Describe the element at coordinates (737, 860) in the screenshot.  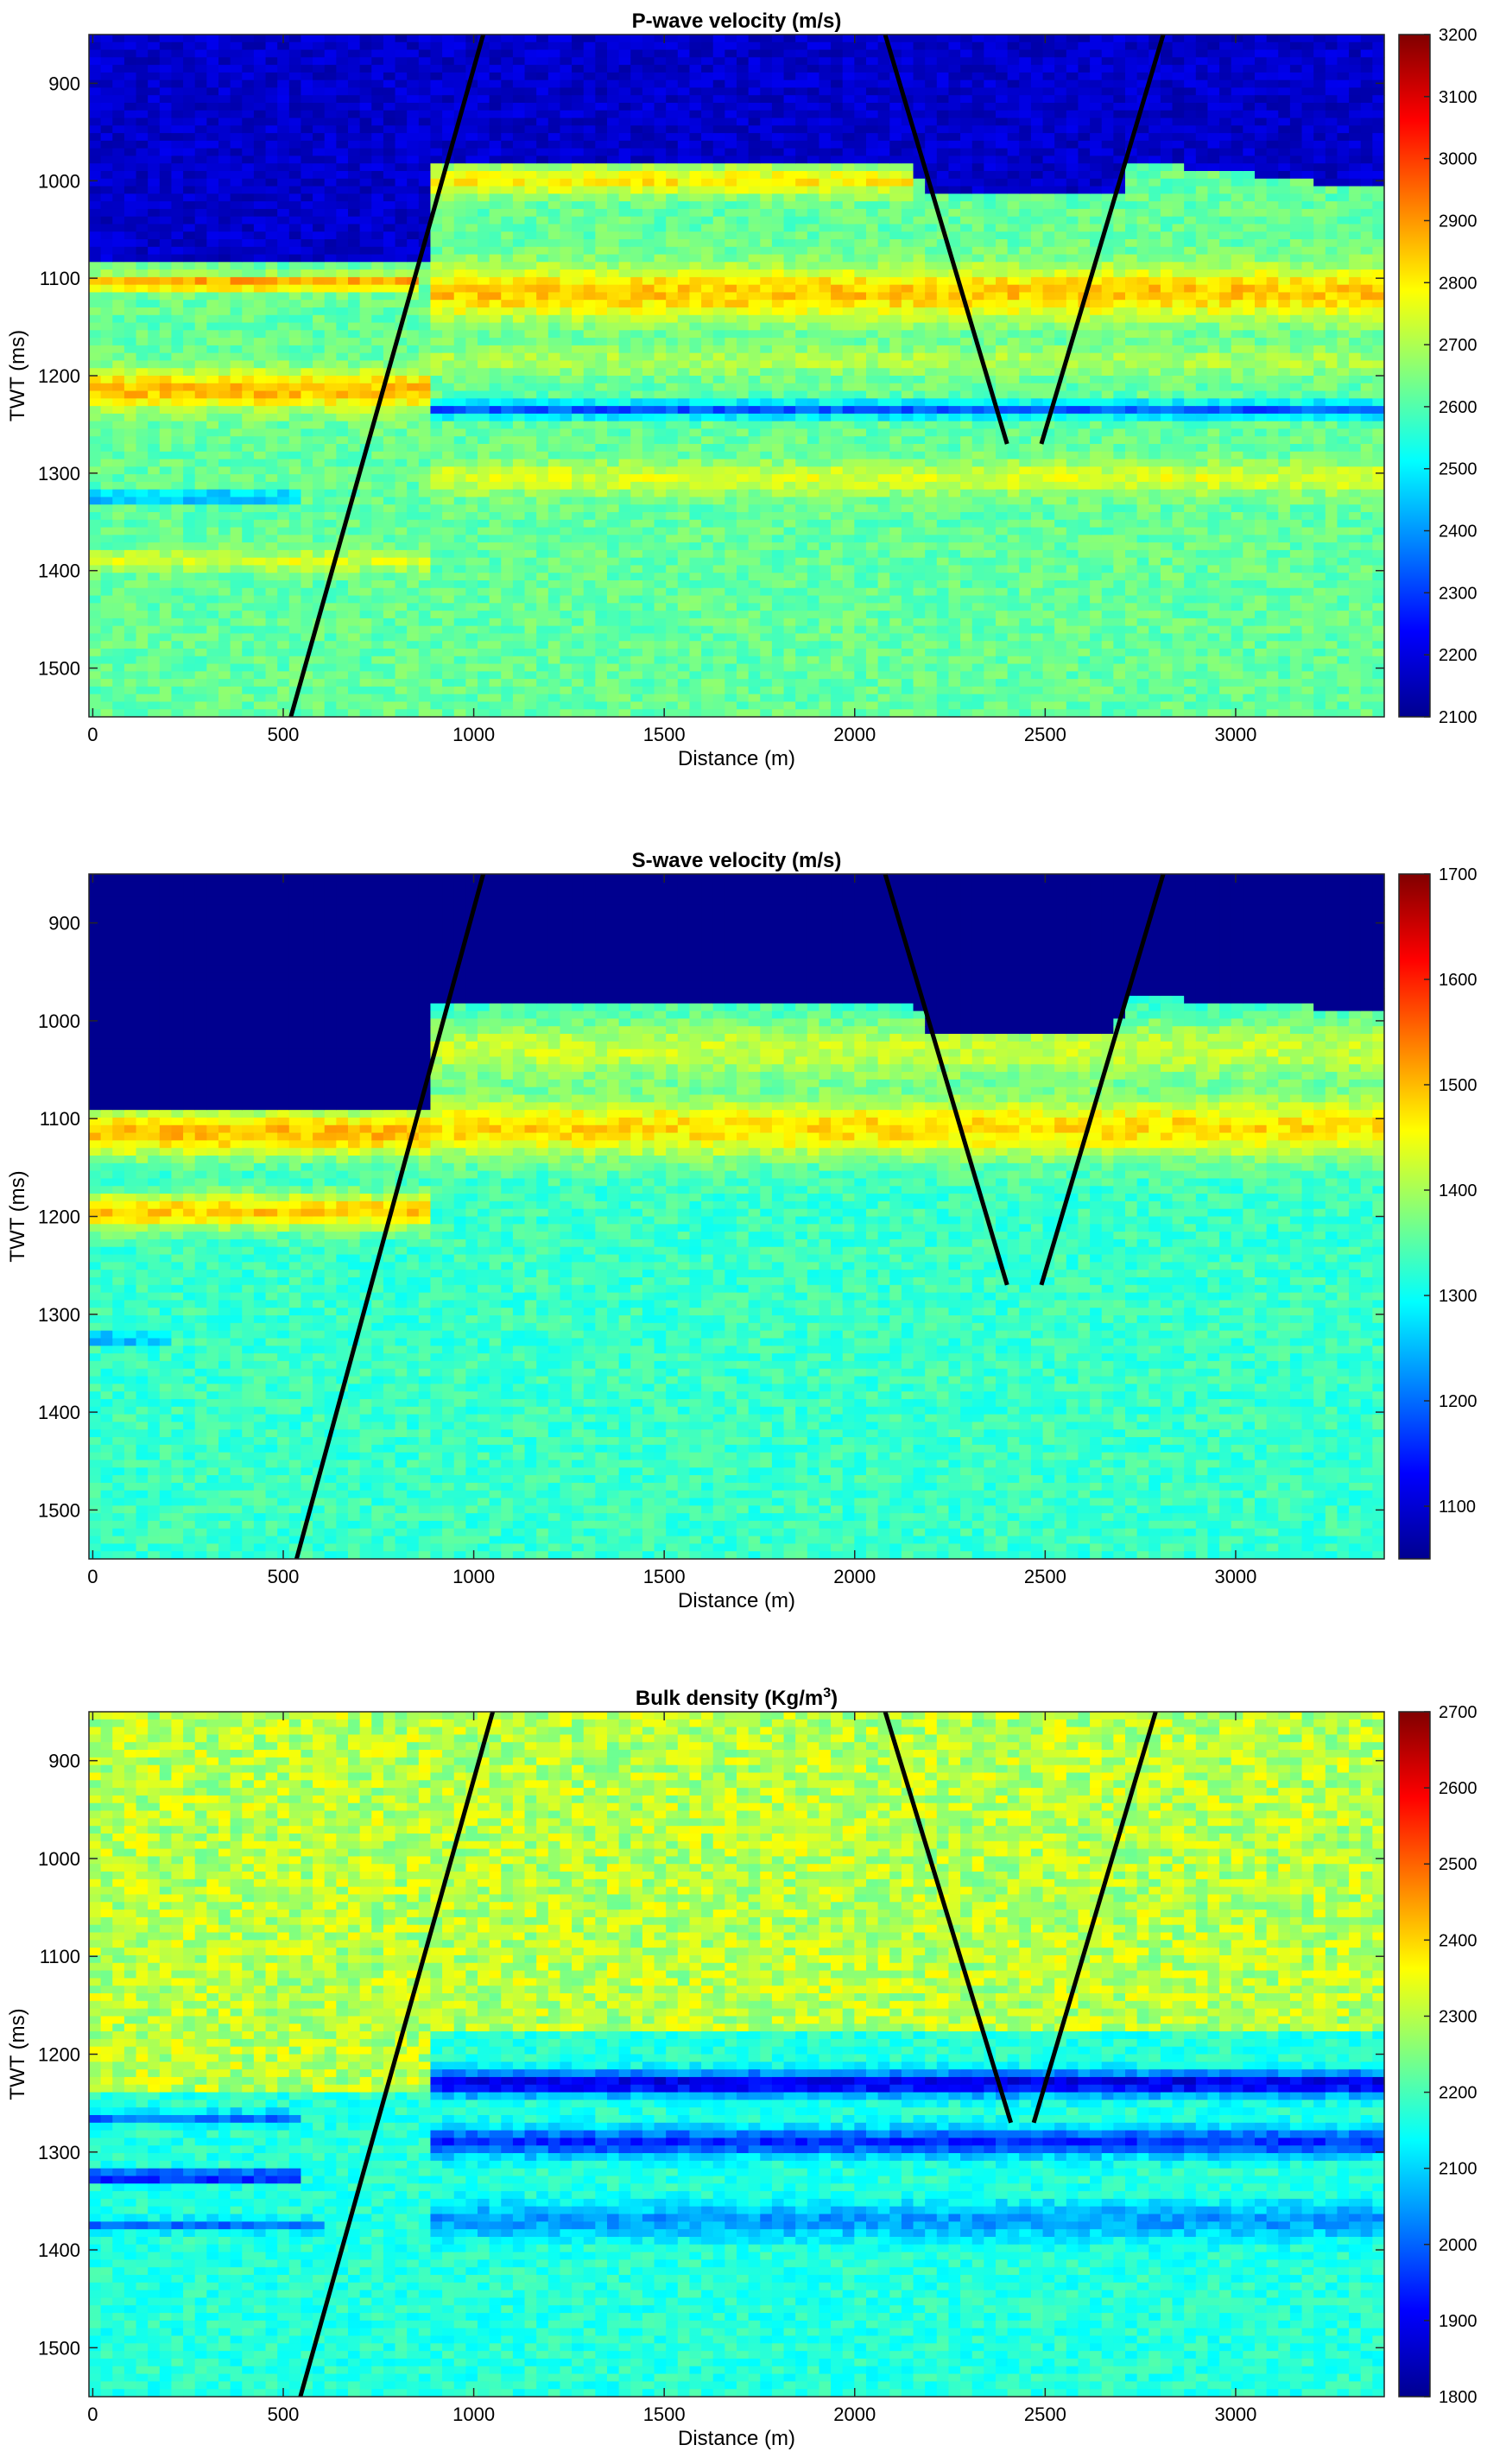
I see `chart-title: S-wave velocity (m/s)` at that location.